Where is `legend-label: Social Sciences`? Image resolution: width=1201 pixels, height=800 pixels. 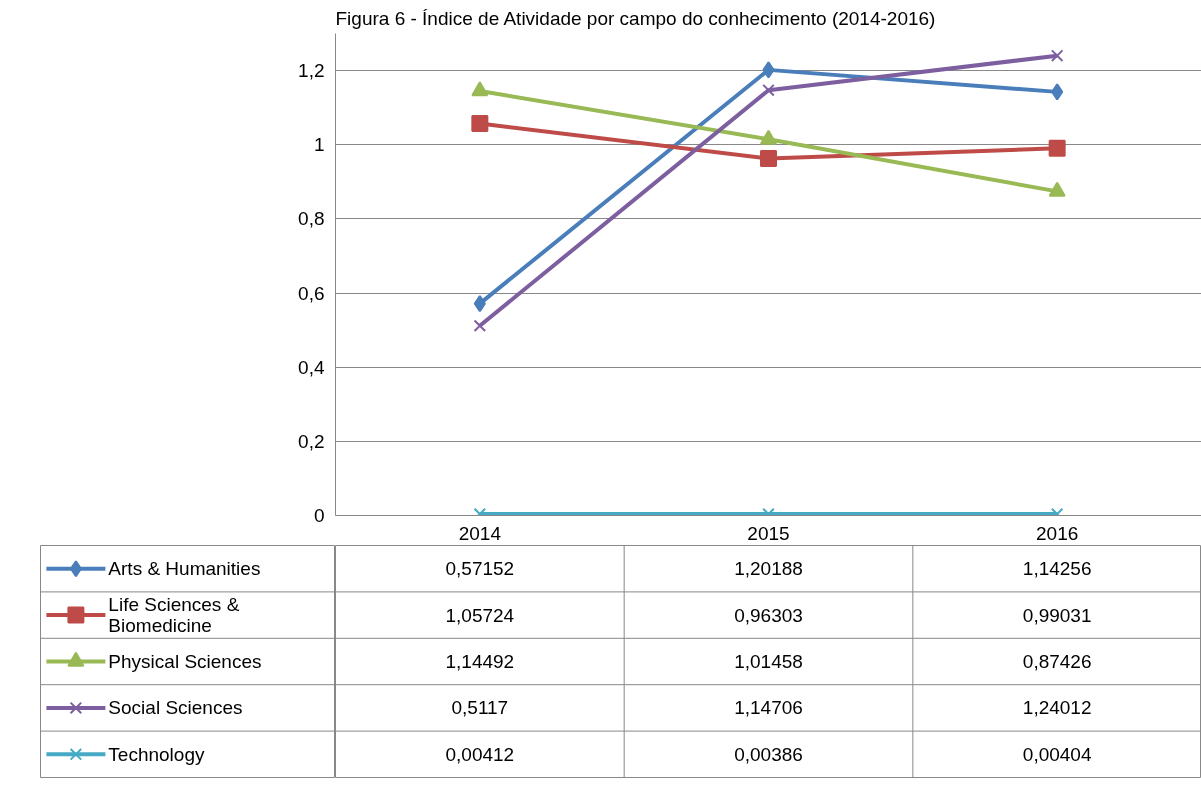
legend-label: Social Sciences is located at coordinates (175, 708).